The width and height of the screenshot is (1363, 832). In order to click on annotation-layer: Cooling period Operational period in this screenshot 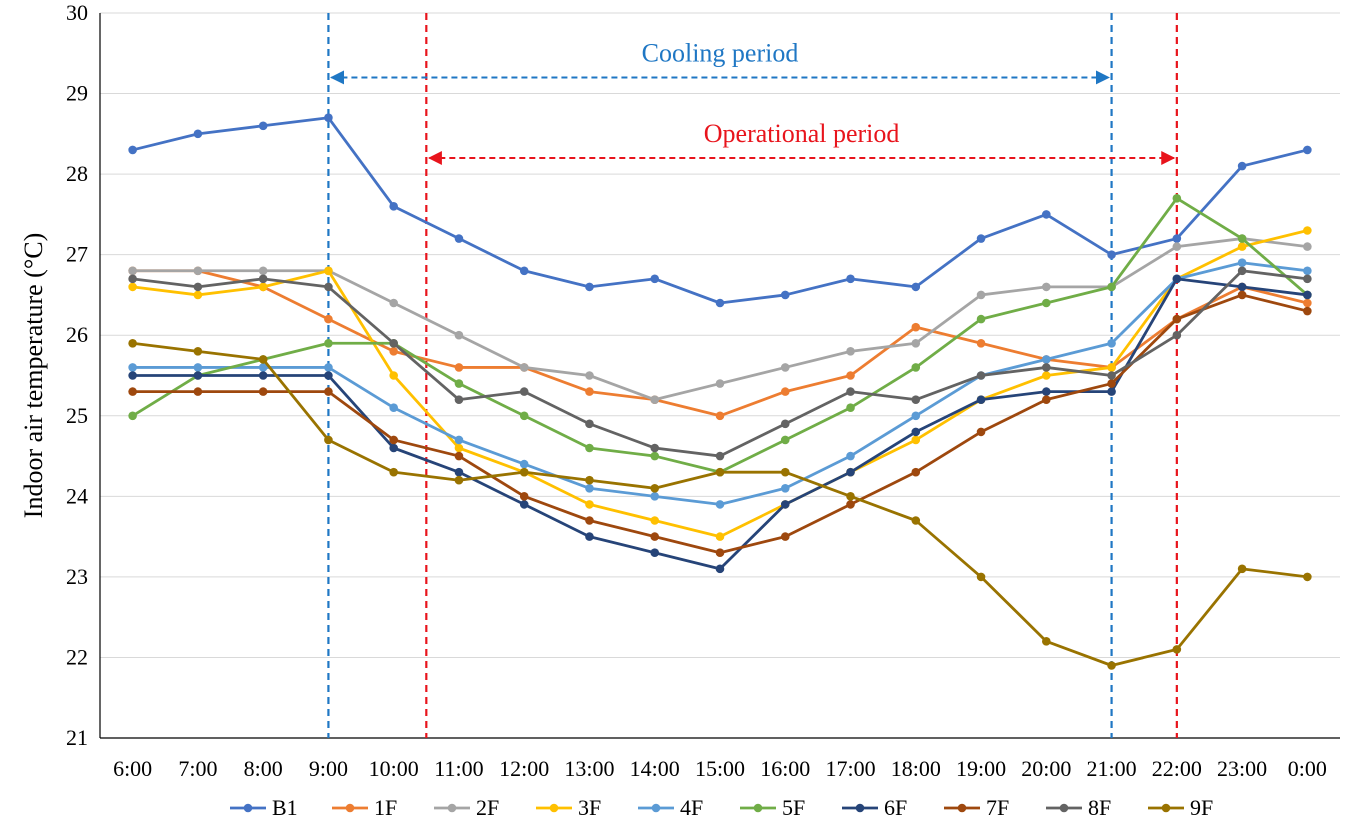, I will do `click(753, 101)`.